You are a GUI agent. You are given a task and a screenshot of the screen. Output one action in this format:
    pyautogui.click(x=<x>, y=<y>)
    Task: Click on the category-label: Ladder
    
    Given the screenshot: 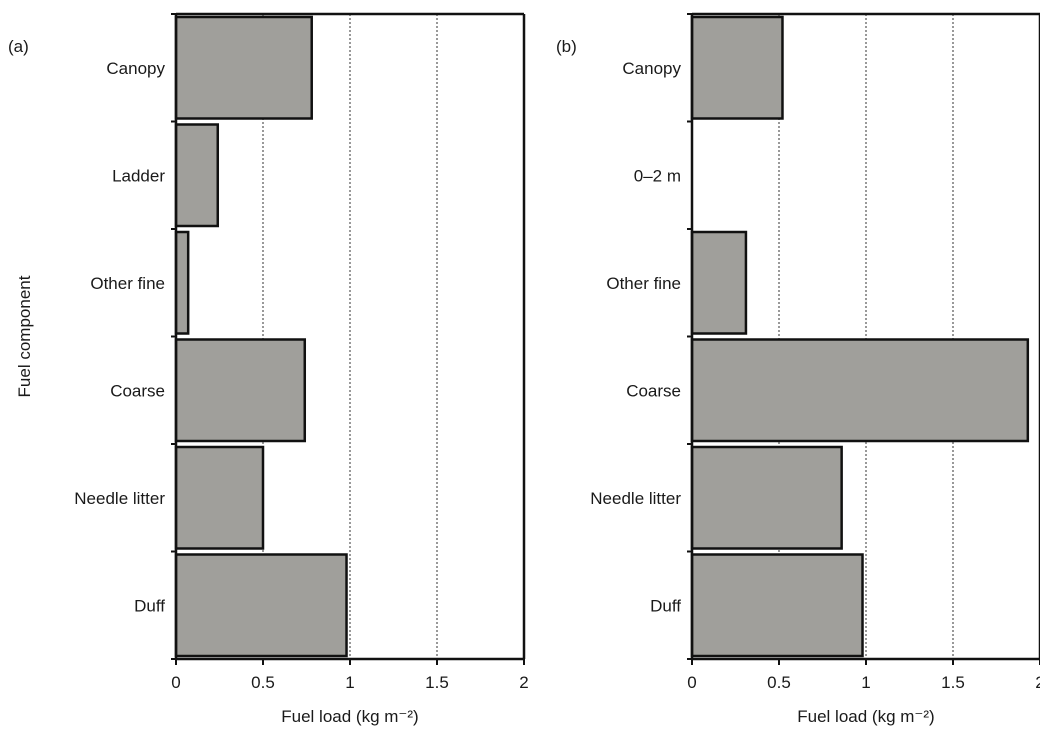 What is the action you would take?
    pyautogui.click(x=138, y=175)
    